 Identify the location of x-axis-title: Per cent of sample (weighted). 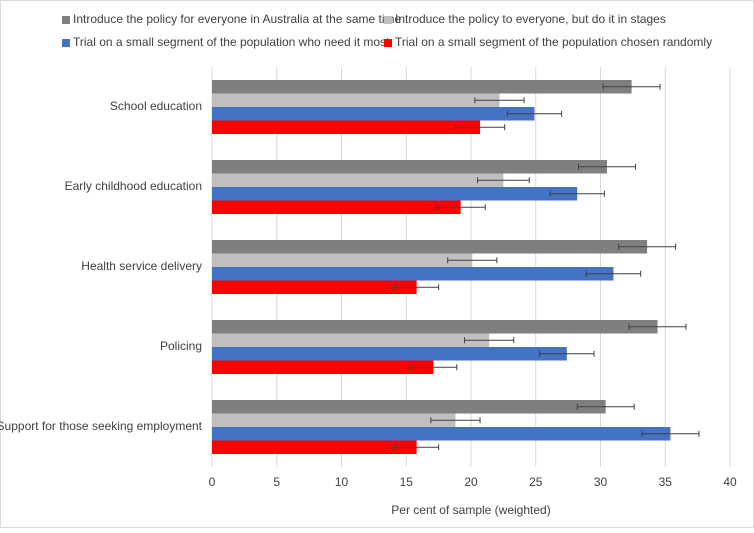
(470, 510).